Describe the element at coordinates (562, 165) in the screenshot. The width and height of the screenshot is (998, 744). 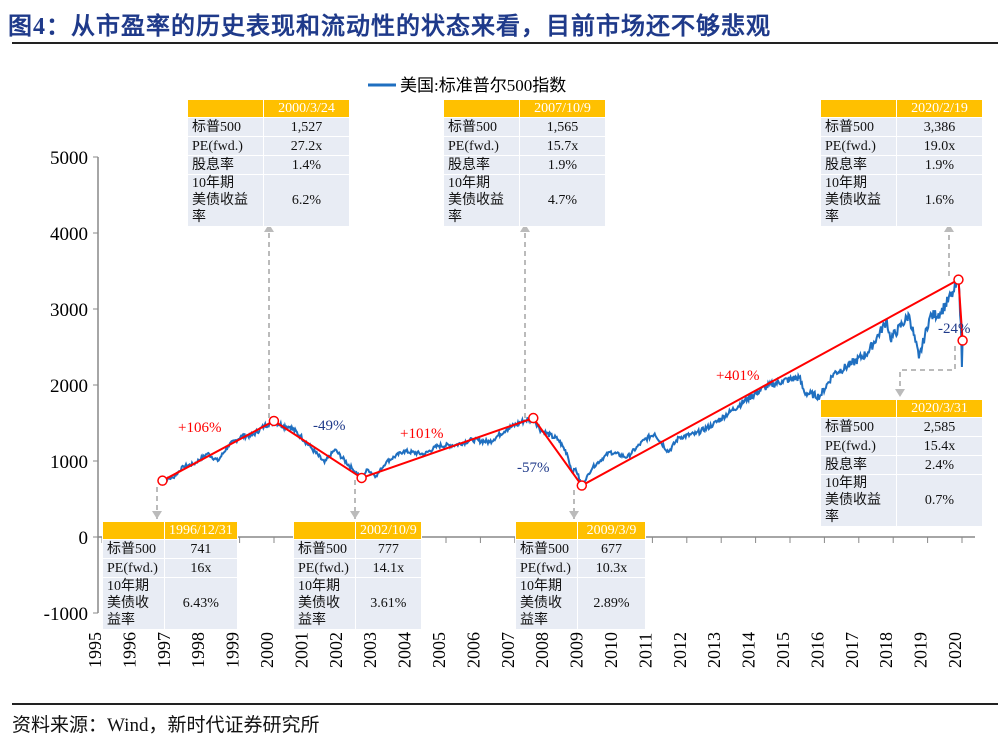
I see `row-value: 1.9%` at that location.